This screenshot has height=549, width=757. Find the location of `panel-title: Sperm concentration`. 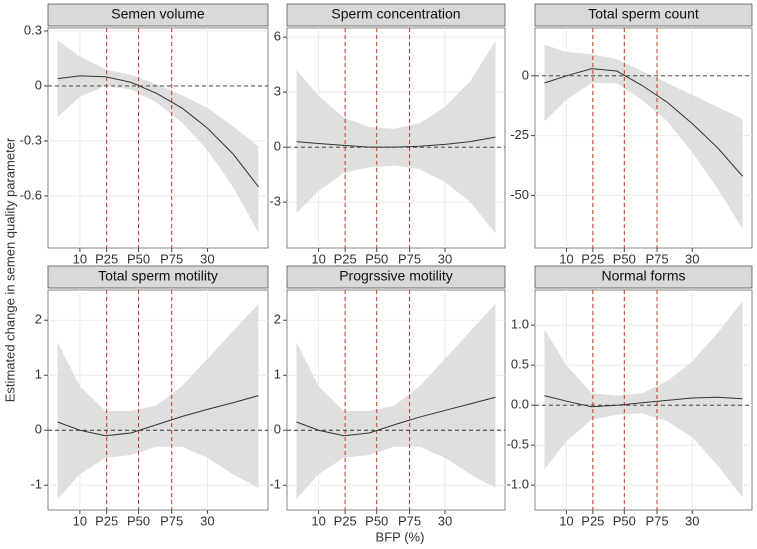

panel-title: Sperm concentration is located at coordinates (395, 14).